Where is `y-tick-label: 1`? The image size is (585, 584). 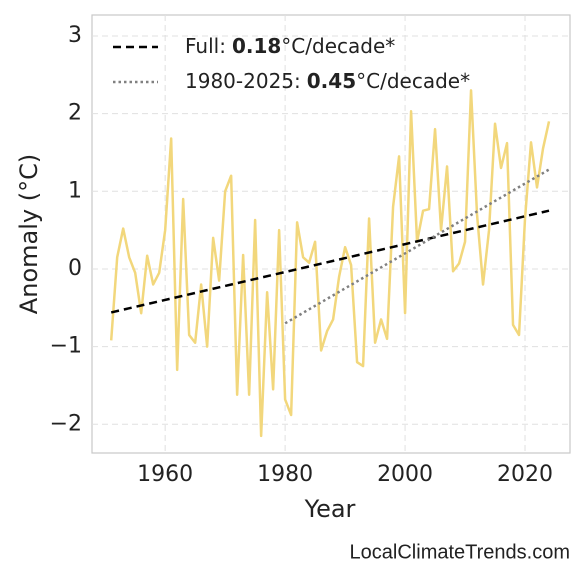
y-tick-label: 1 is located at coordinates (75, 190).